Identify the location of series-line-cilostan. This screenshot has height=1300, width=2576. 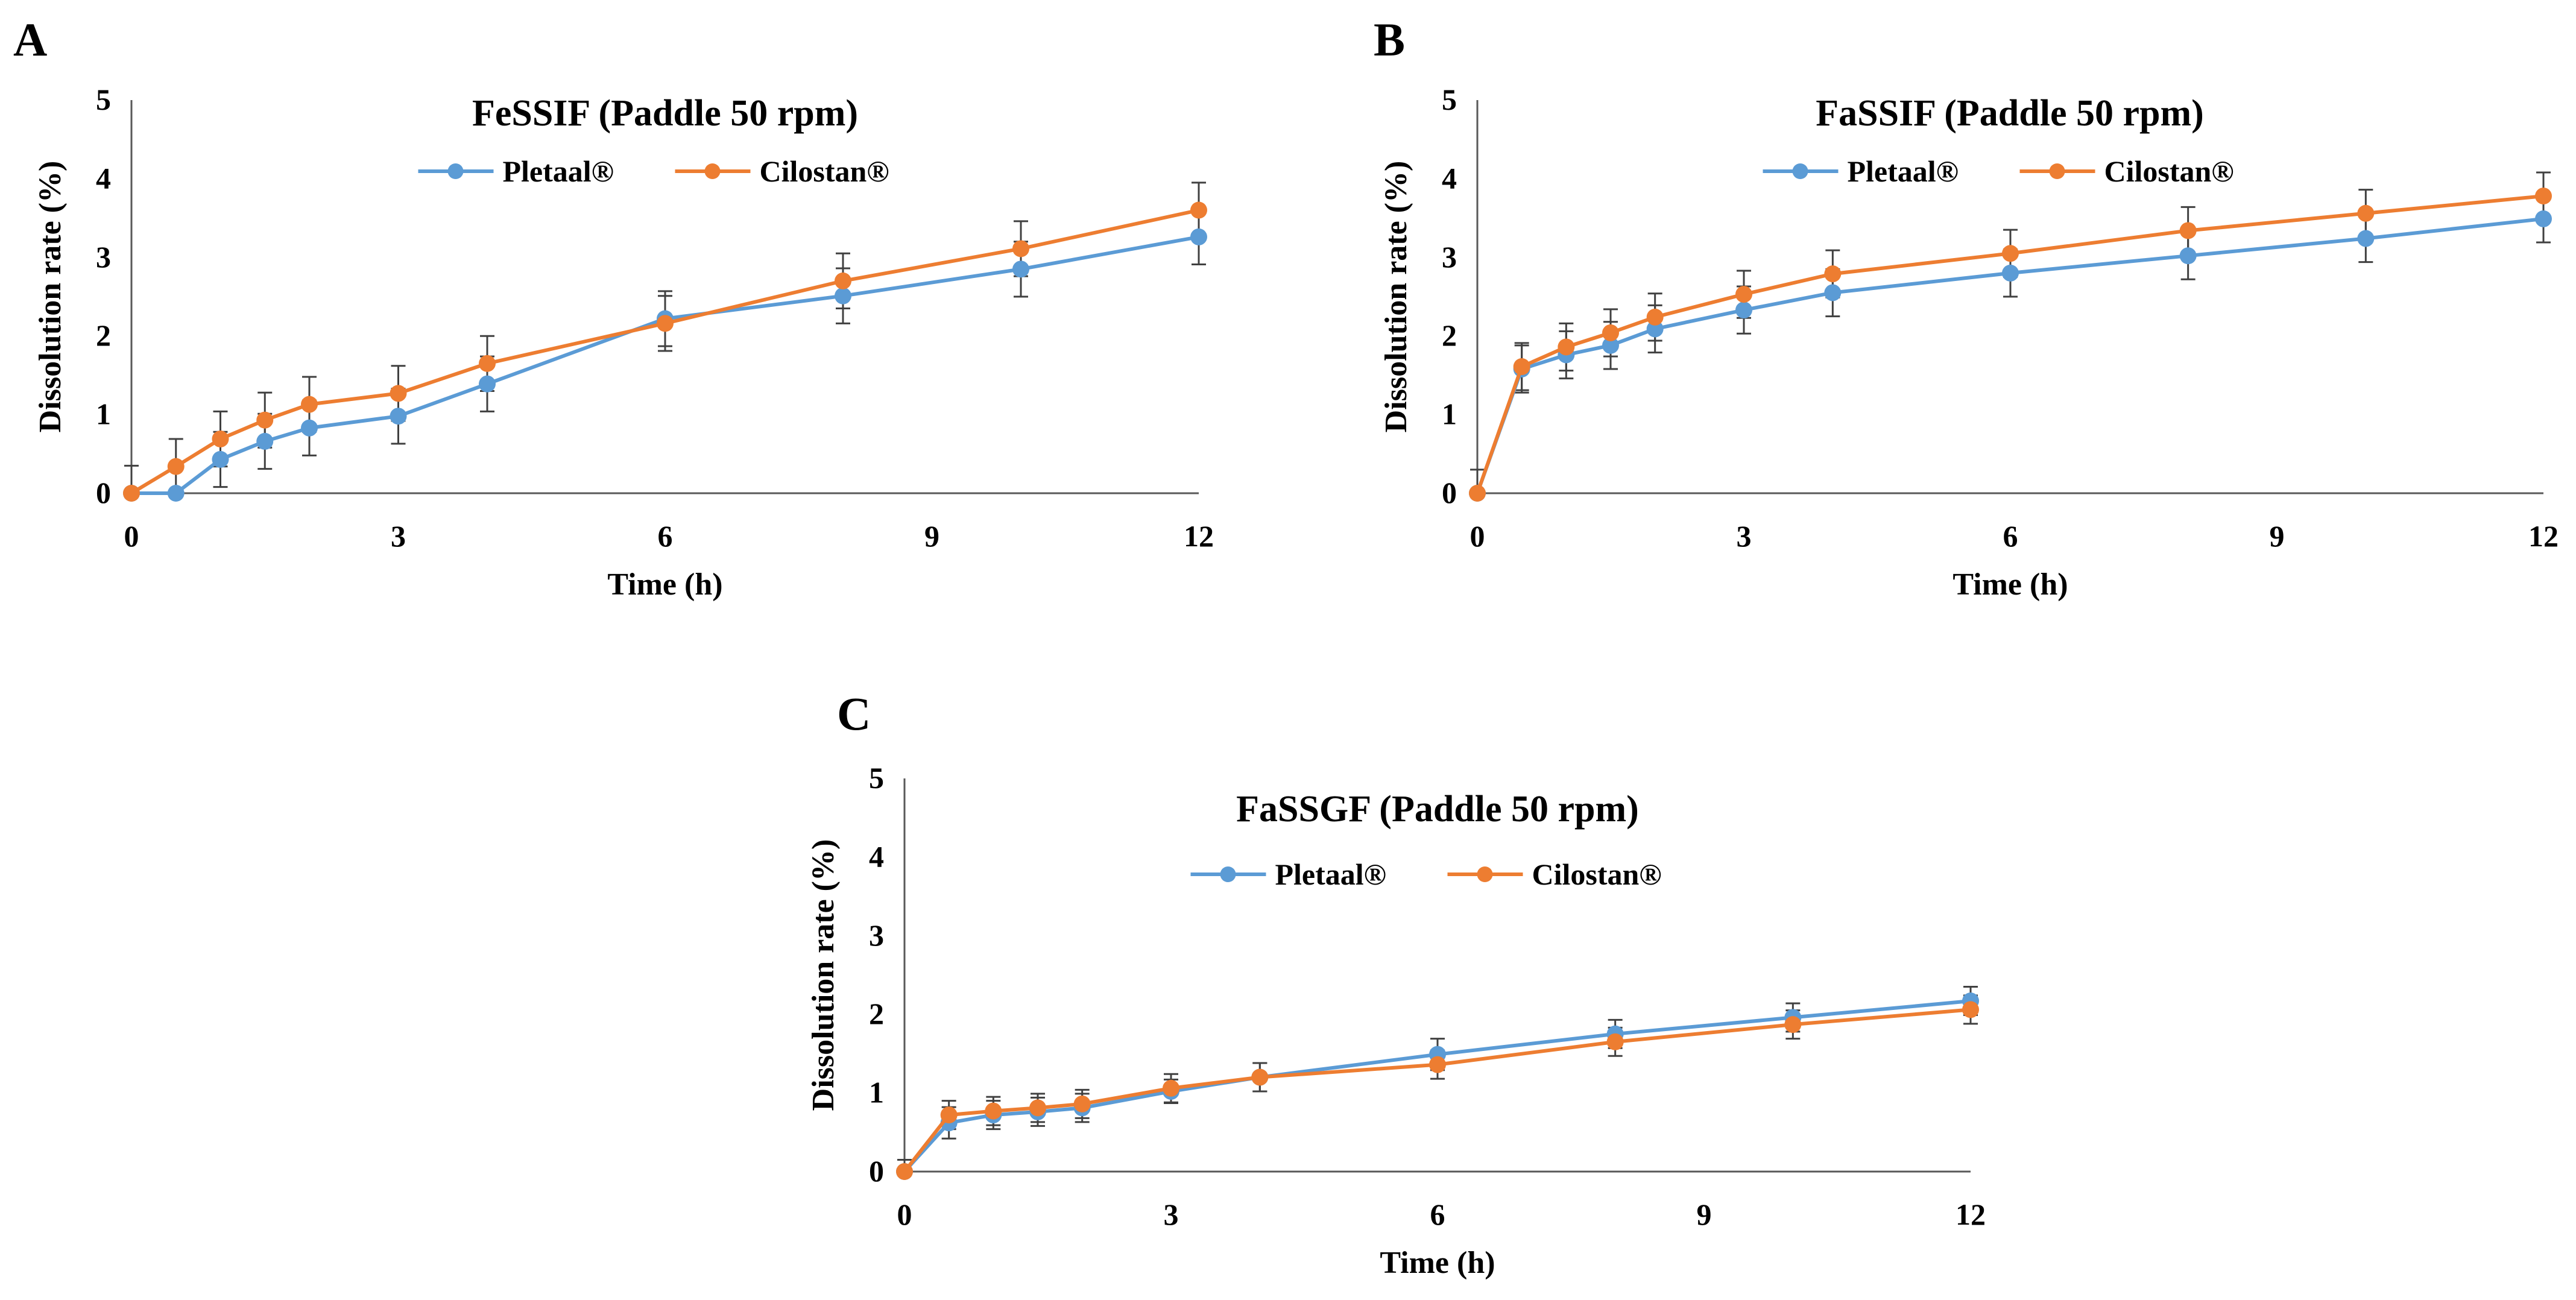
(1437, 1090).